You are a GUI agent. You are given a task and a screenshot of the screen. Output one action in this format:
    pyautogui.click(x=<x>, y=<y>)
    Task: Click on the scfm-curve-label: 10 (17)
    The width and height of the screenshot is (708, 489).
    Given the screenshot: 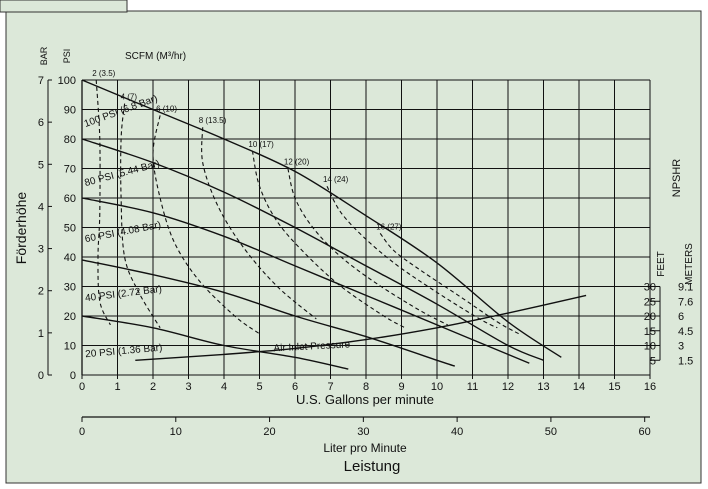 What is the action you would take?
    pyautogui.click(x=261, y=144)
    